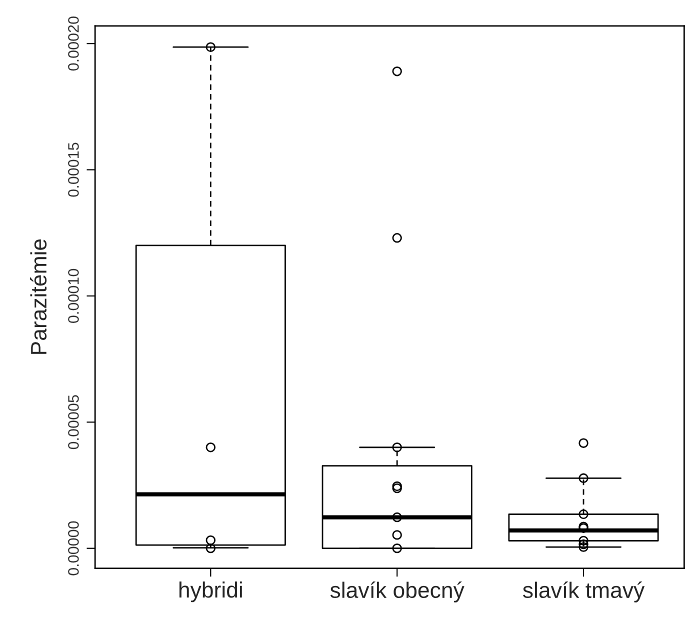 This screenshot has width=689, height=617. What do you see at coordinates (73, 169) in the screenshot?
I see `y-tick-label: 0.00015` at bounding box center [73, 169].